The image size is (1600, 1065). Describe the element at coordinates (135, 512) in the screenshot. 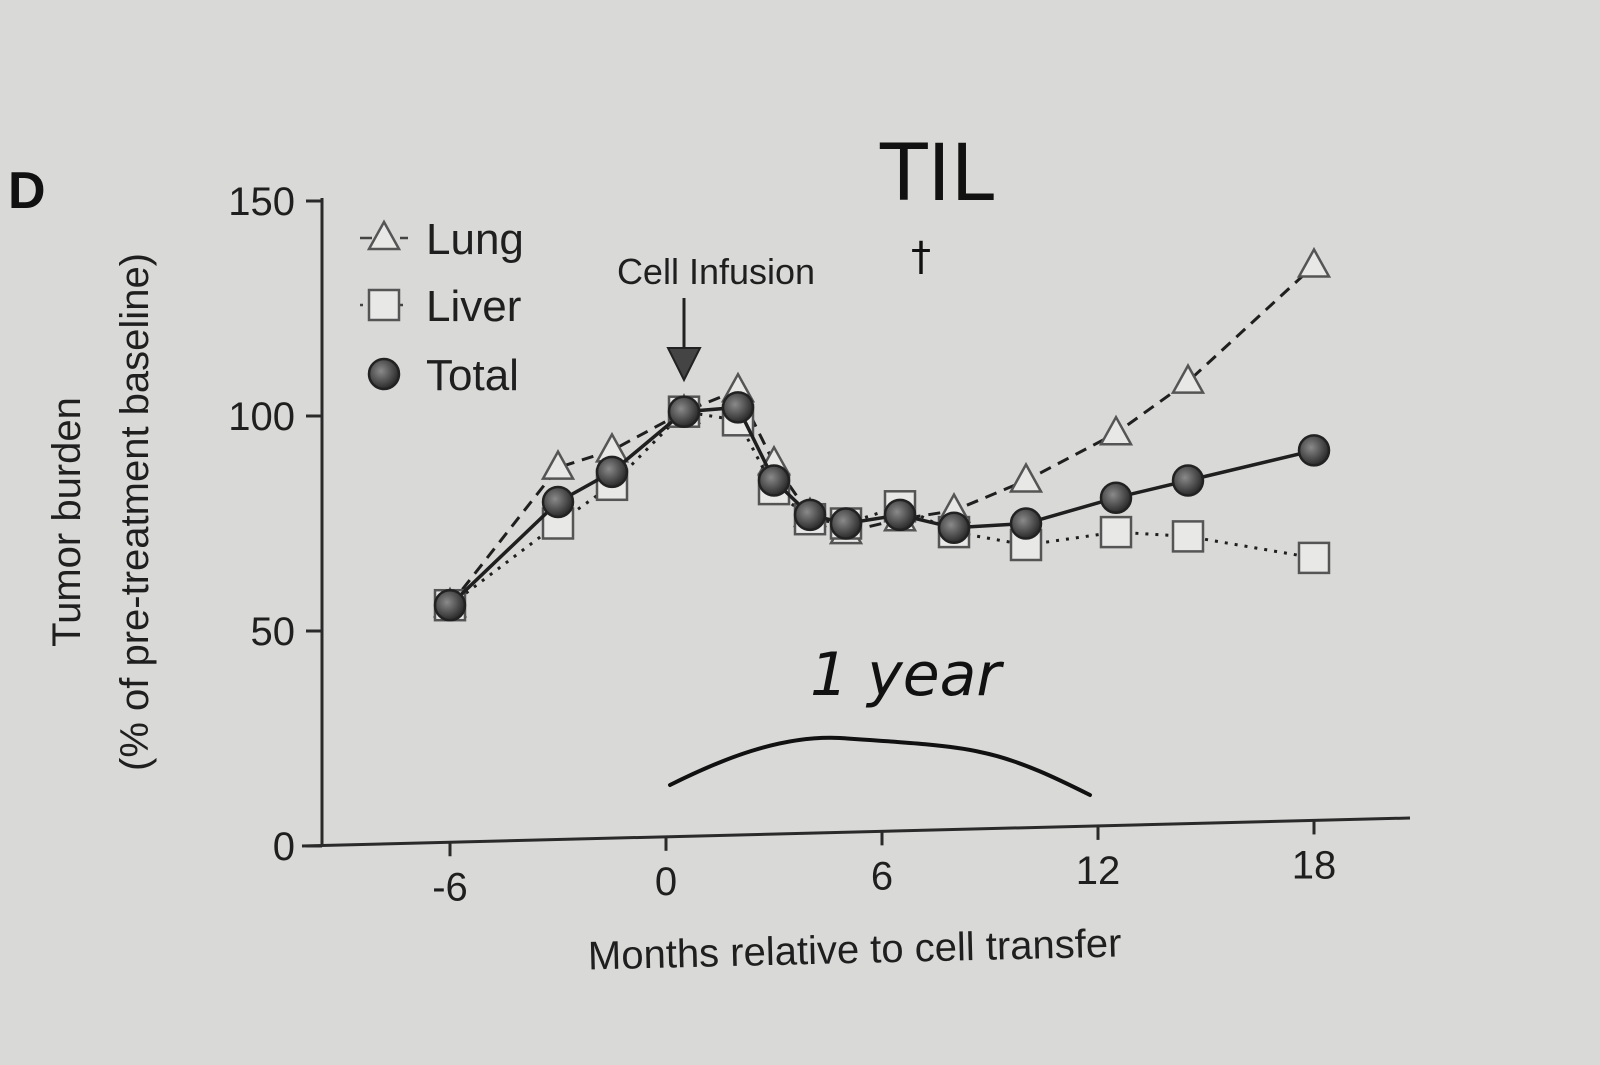

I see `y-axis-title-line2: (% of pre-treatment baseline)` at that location.